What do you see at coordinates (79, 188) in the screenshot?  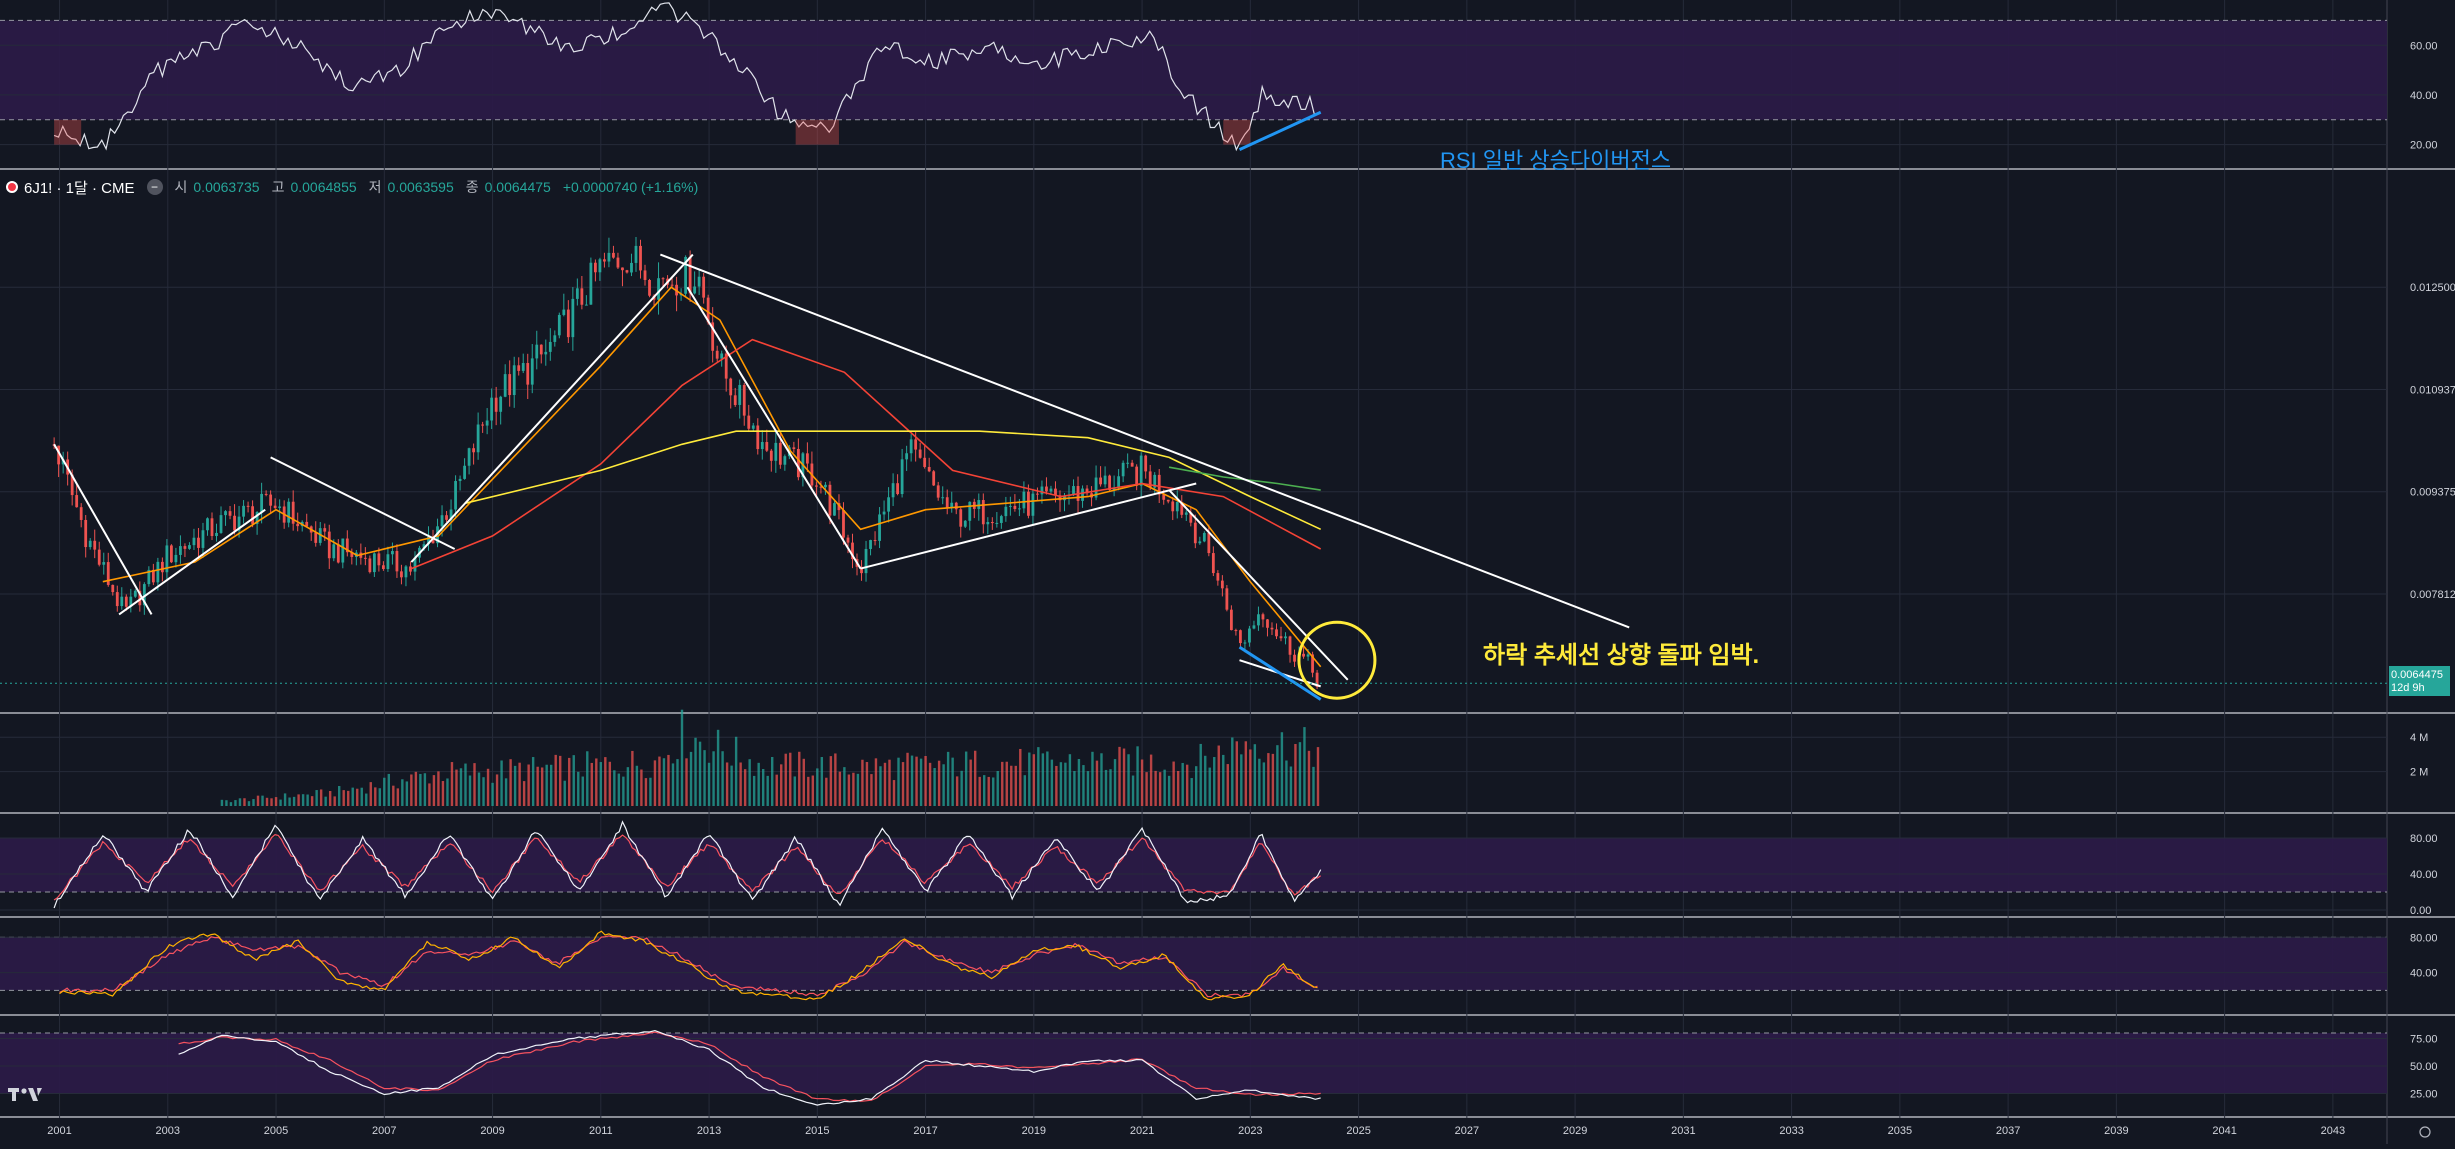 I see `symbol-name: 6J1! · 1달 · CME` at bounding box center [79, 188].